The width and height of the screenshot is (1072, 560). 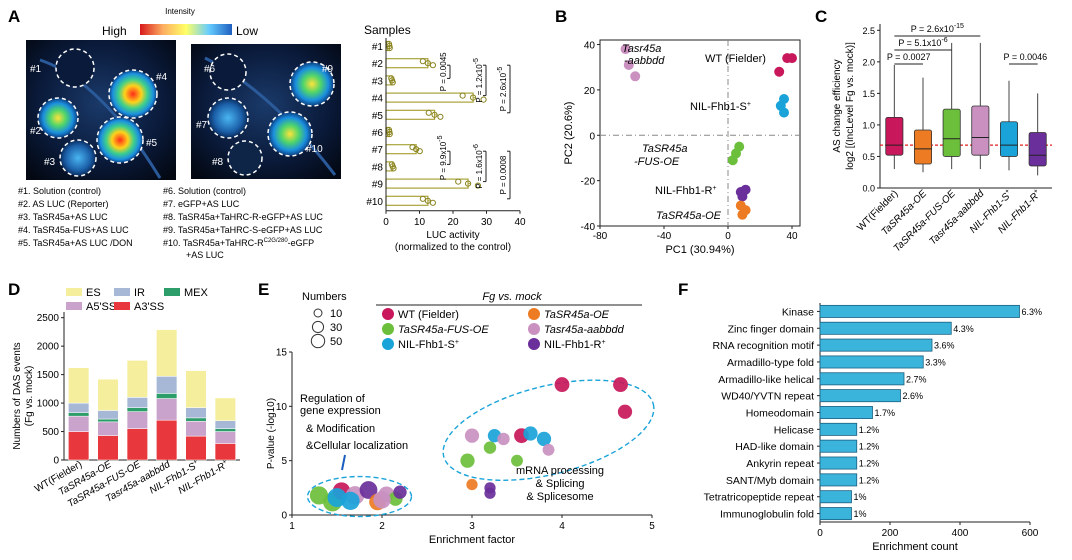 What do you see at coordinates (600, 236) in the screenshot?
I see `x-tick-label: -80` at bounding box center [600, 236].